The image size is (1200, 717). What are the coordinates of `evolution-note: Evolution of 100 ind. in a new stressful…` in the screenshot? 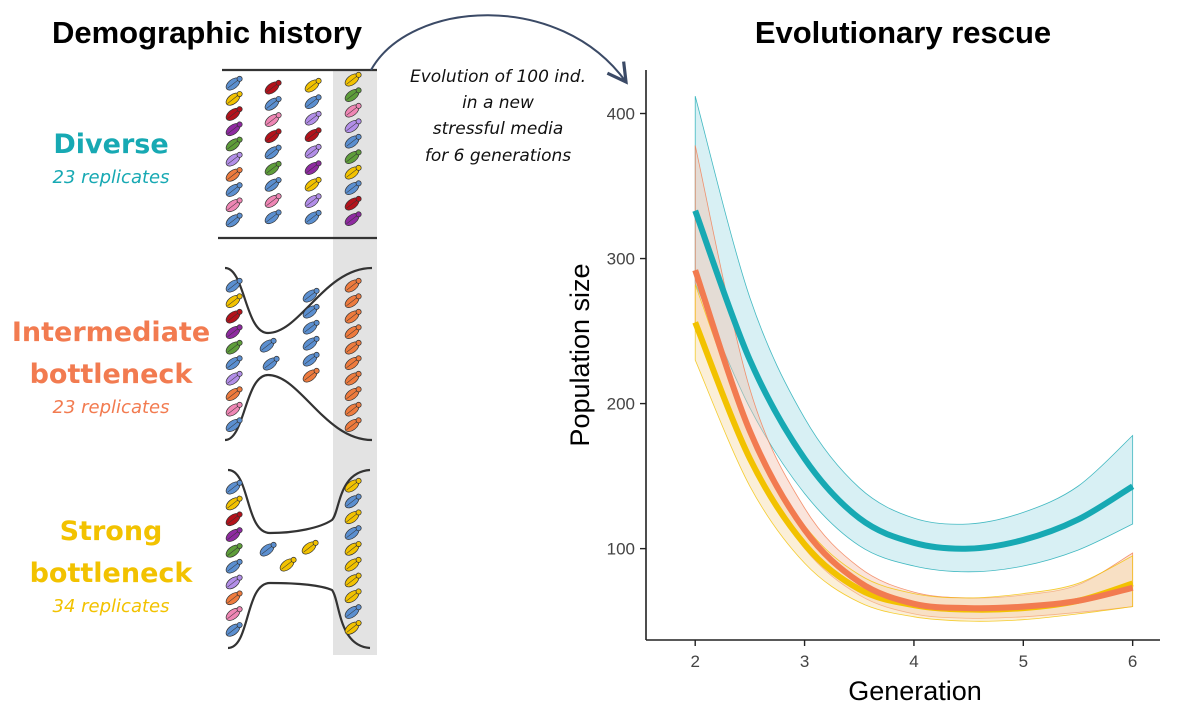 It's located at (498, 116).